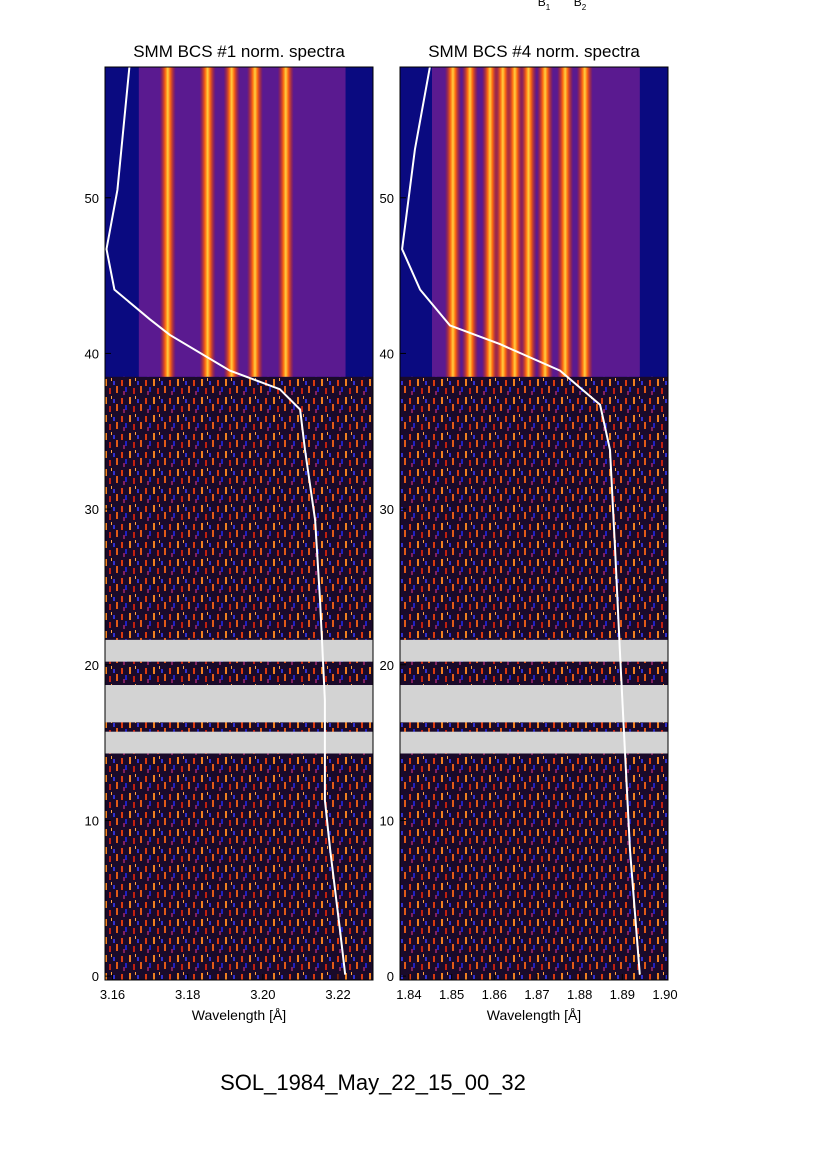  What do you see at coordinates (584, 7) in the screenshot?
I see `top-label-sub: 2` at bounding box center [584, 7].